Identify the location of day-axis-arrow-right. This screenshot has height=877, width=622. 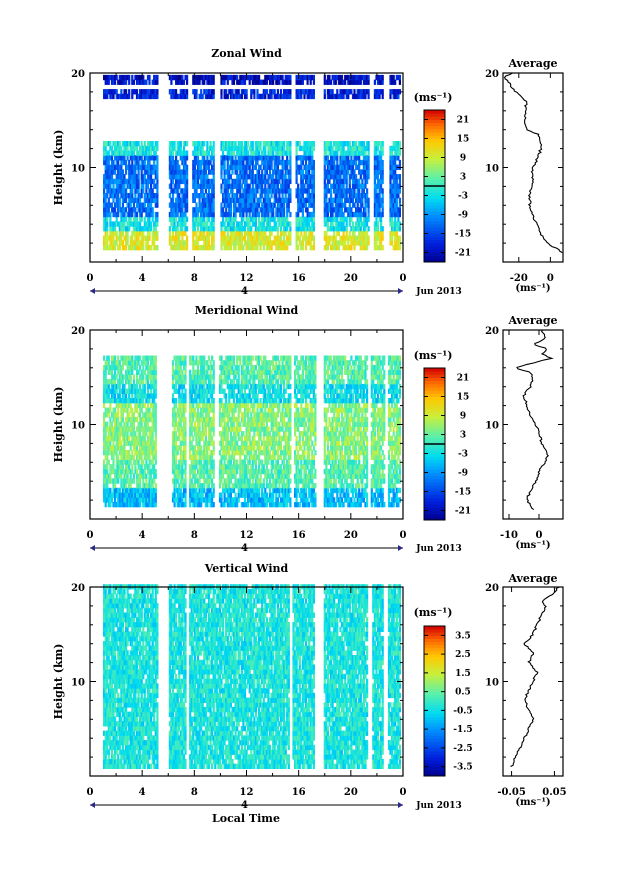
(400, 291).